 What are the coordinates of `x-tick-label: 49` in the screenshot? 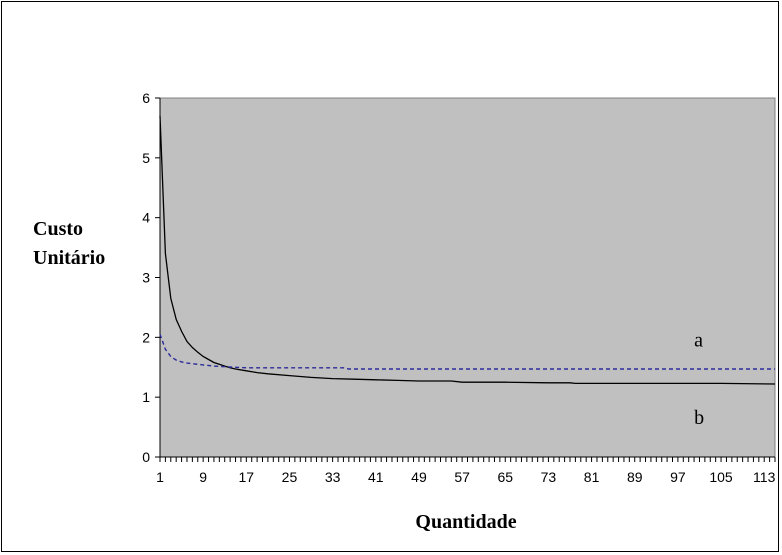 It's located at (419, 477).